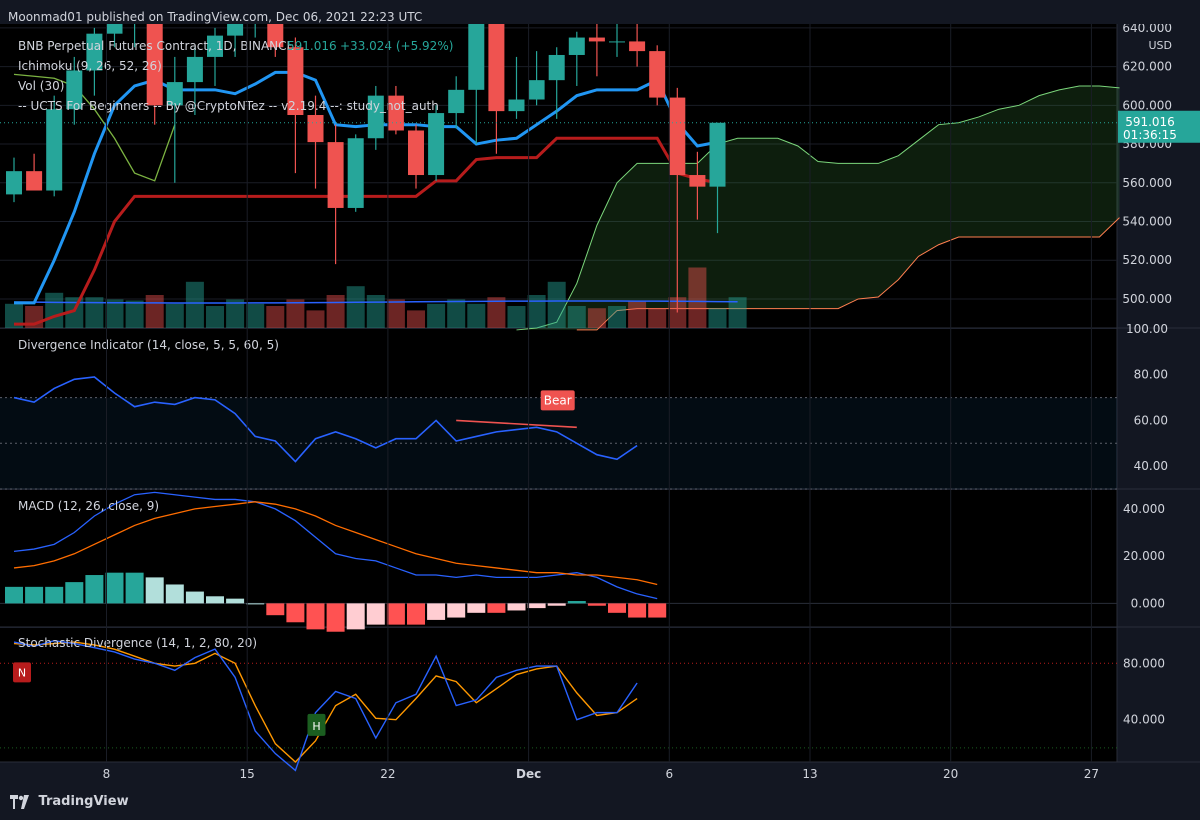 The height and width of the screenshot is (820, 1200). What do you see at coordinates (600, 803) in the screenshot?
I see `footer: TradingView` at bounding box center [600, 803].